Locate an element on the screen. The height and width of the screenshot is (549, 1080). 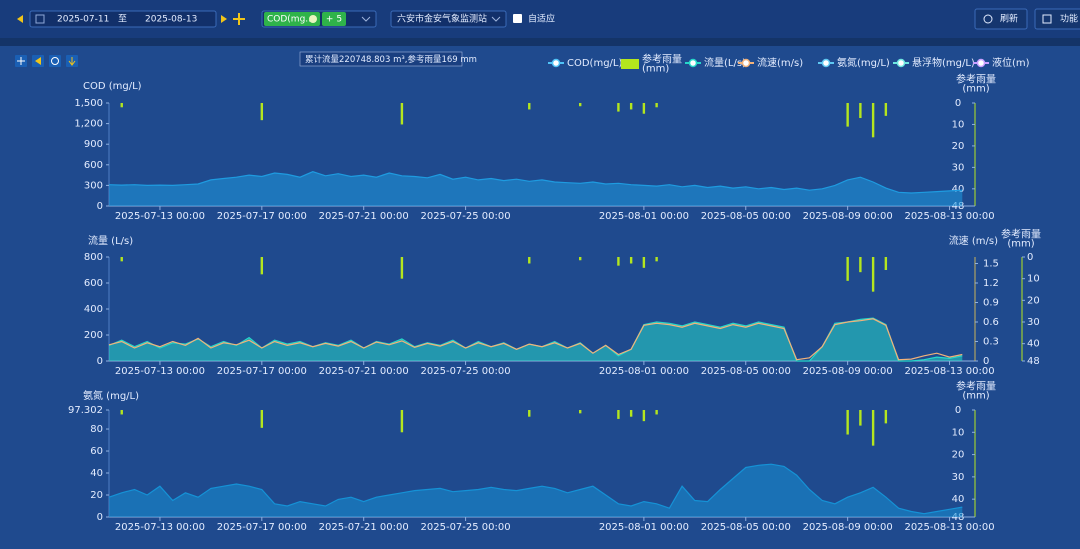
y2-tick-label: 30 is located at coordinates (958, 477).